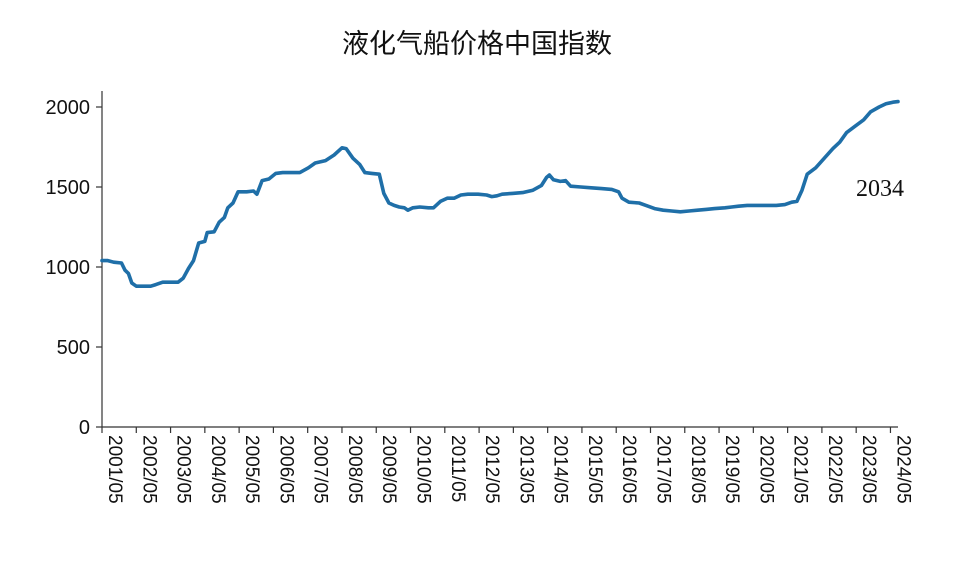  What do you see at coordinates (880, 189) in the screenshot?
I see `latest-value-annotation: 2034` at bounding box center [880, 189].